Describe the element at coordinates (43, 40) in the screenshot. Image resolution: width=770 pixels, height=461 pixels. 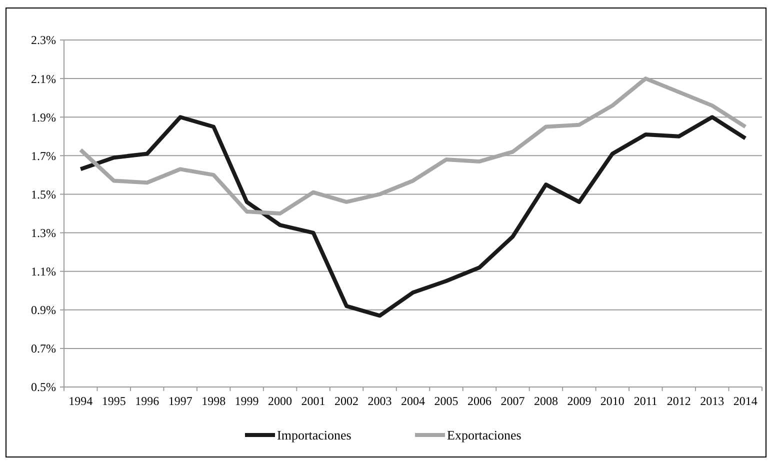
I see `y-tick-label: 2.3%` at that location.